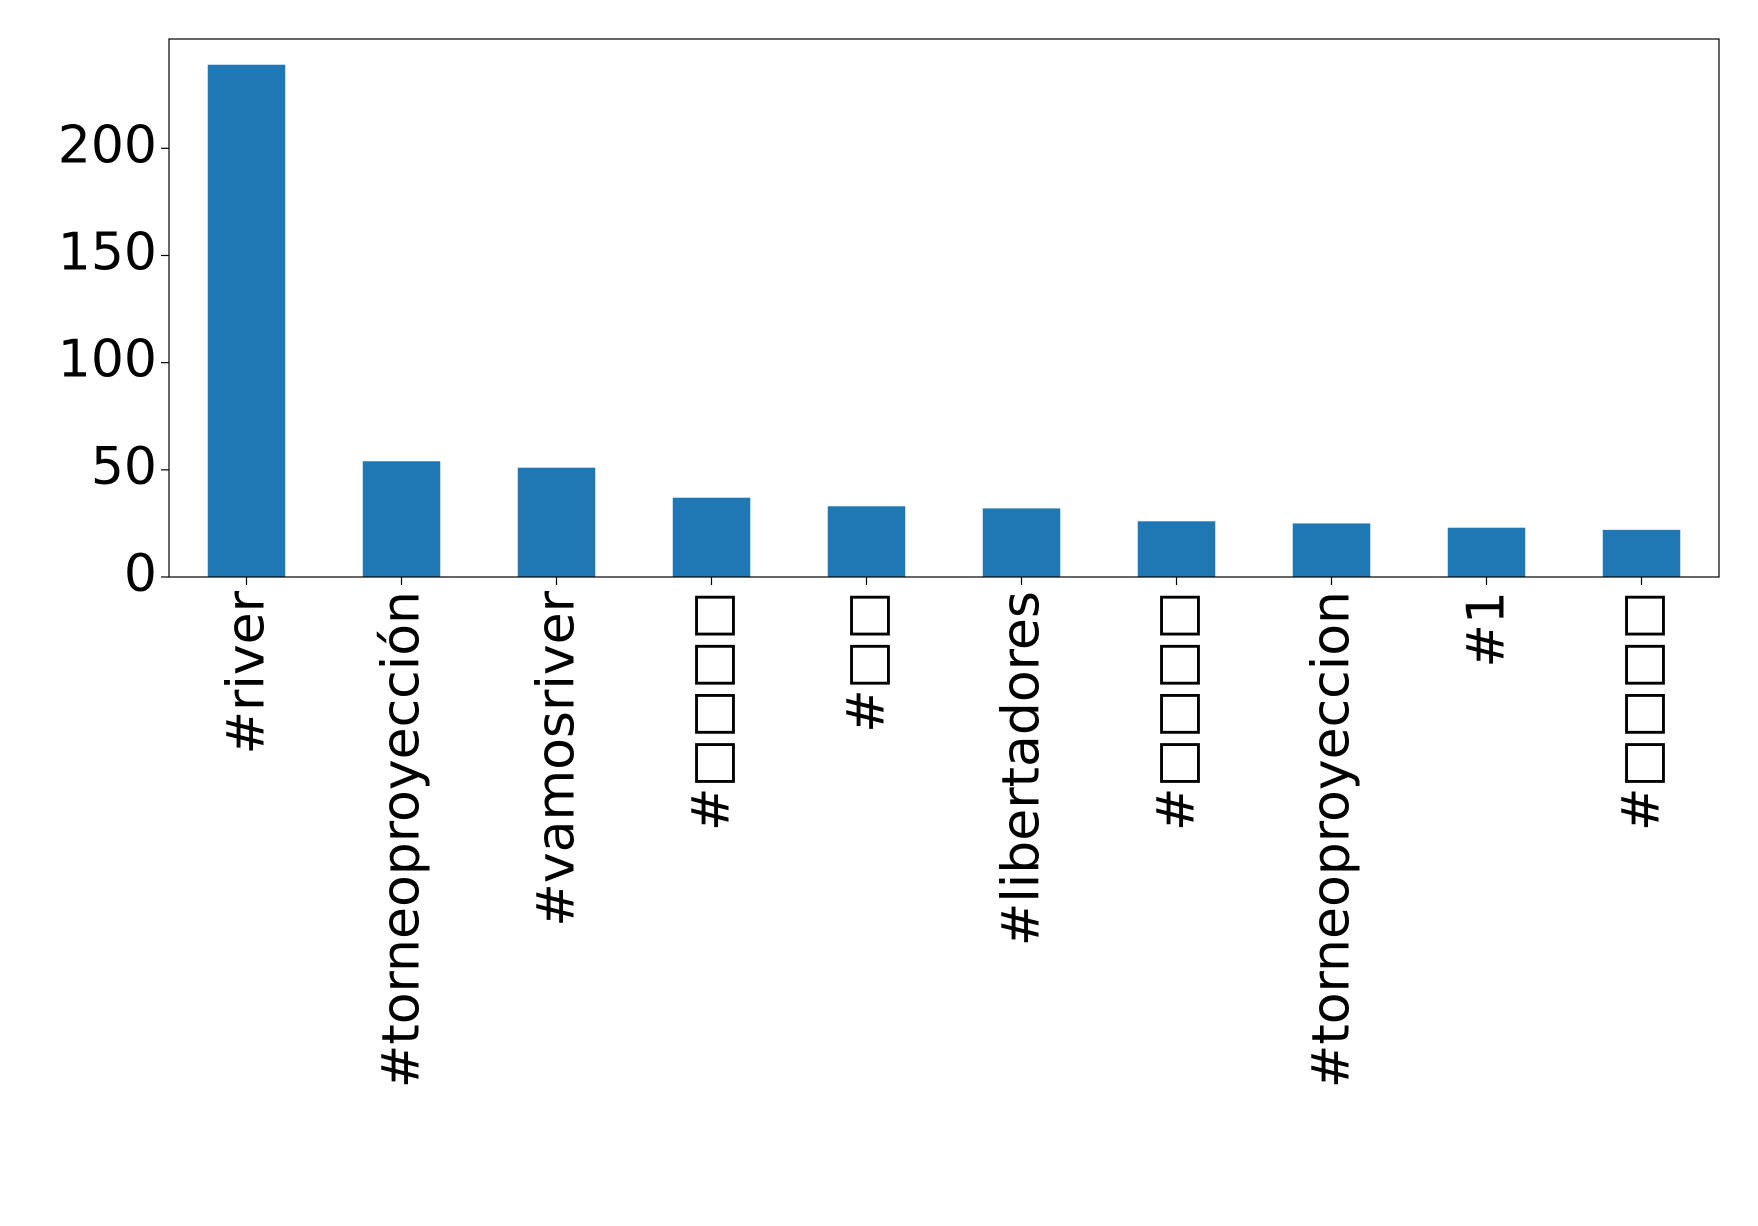  What do you see at coordinates (140, 574) in the screenshot?
I see `y-tick-label: 0` at bounding box center [140, 574].